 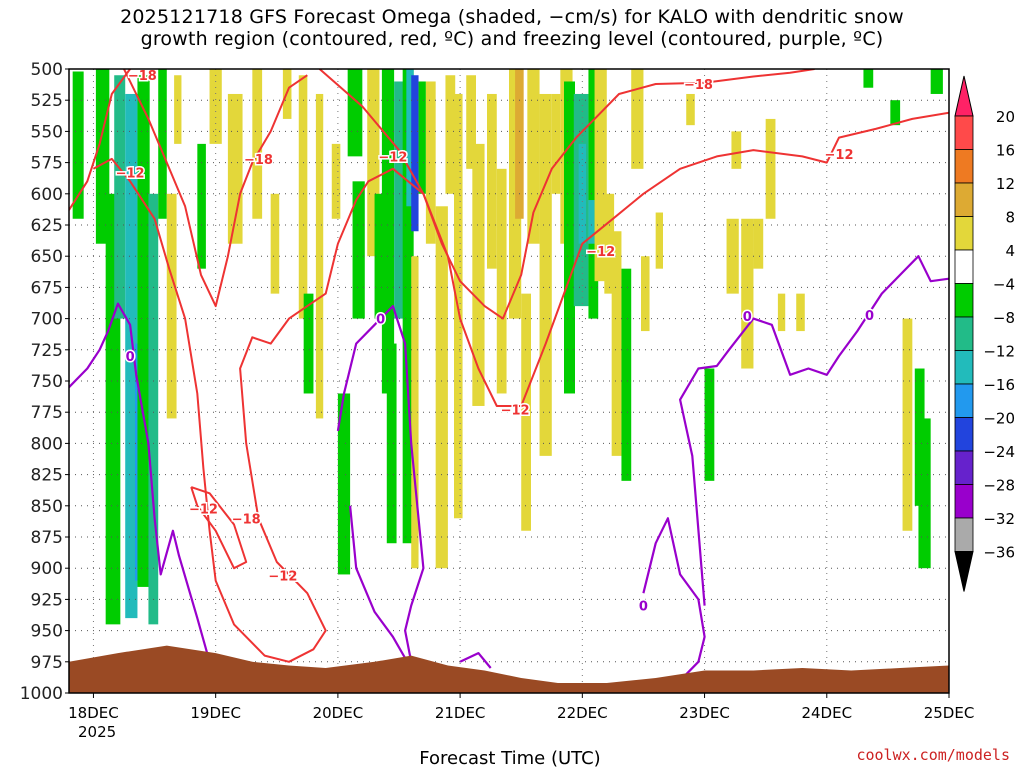 I want to click on y-tick-label: 800, so click(x=47, y=444).